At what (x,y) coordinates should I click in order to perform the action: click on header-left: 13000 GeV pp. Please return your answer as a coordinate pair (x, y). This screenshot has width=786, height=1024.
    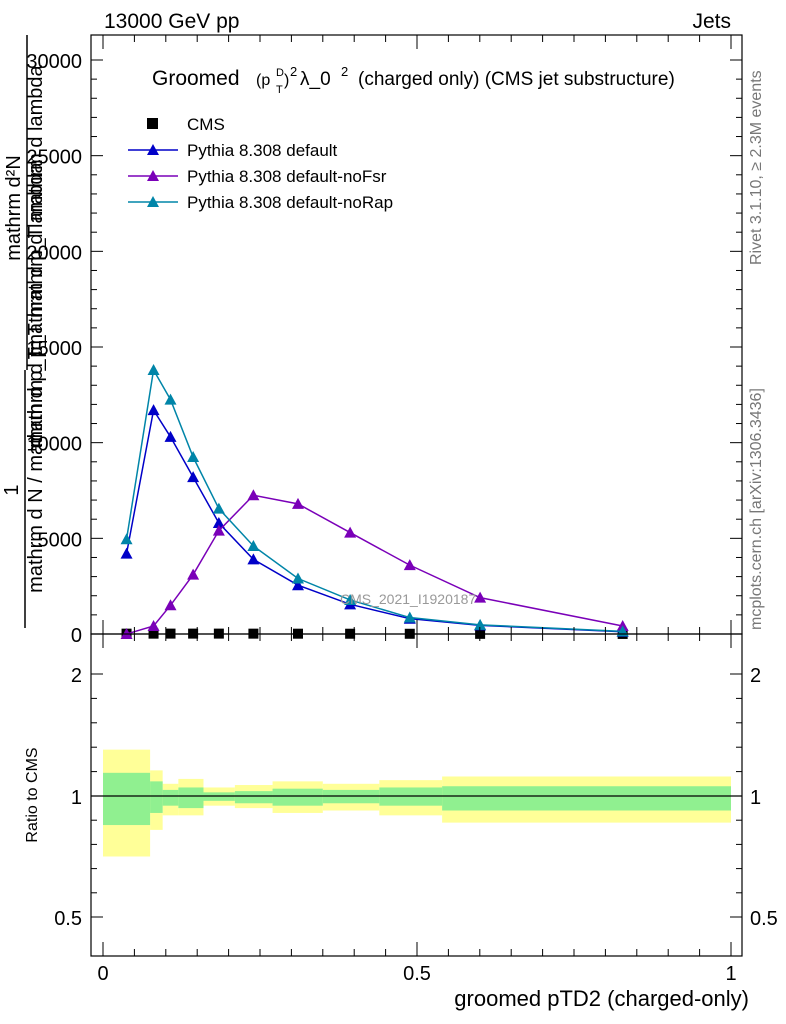
    Looking at the image, I should click on (171, 21).